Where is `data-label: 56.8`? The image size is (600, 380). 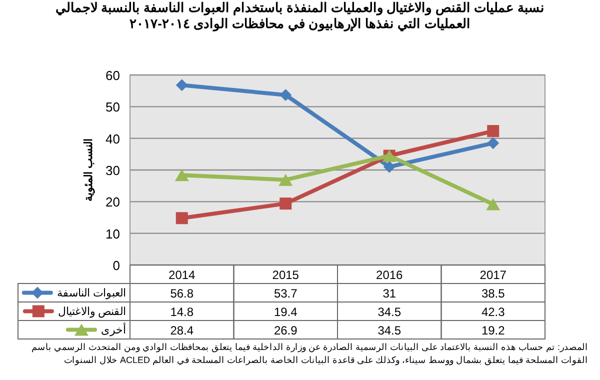 data-label: 56.8 is located at coordinates (182, 293).